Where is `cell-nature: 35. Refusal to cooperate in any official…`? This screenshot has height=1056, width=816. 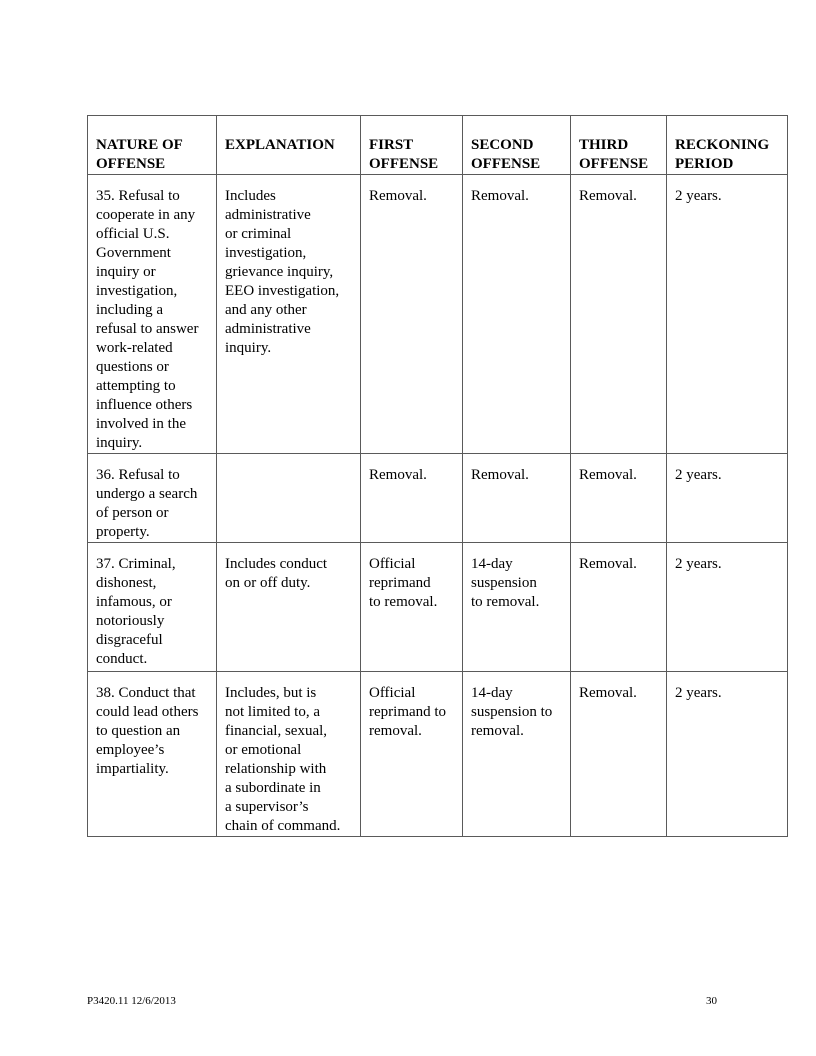
cell-nature: 35. Refusal to cooperate in any official… is located at coordinates (152, 314).